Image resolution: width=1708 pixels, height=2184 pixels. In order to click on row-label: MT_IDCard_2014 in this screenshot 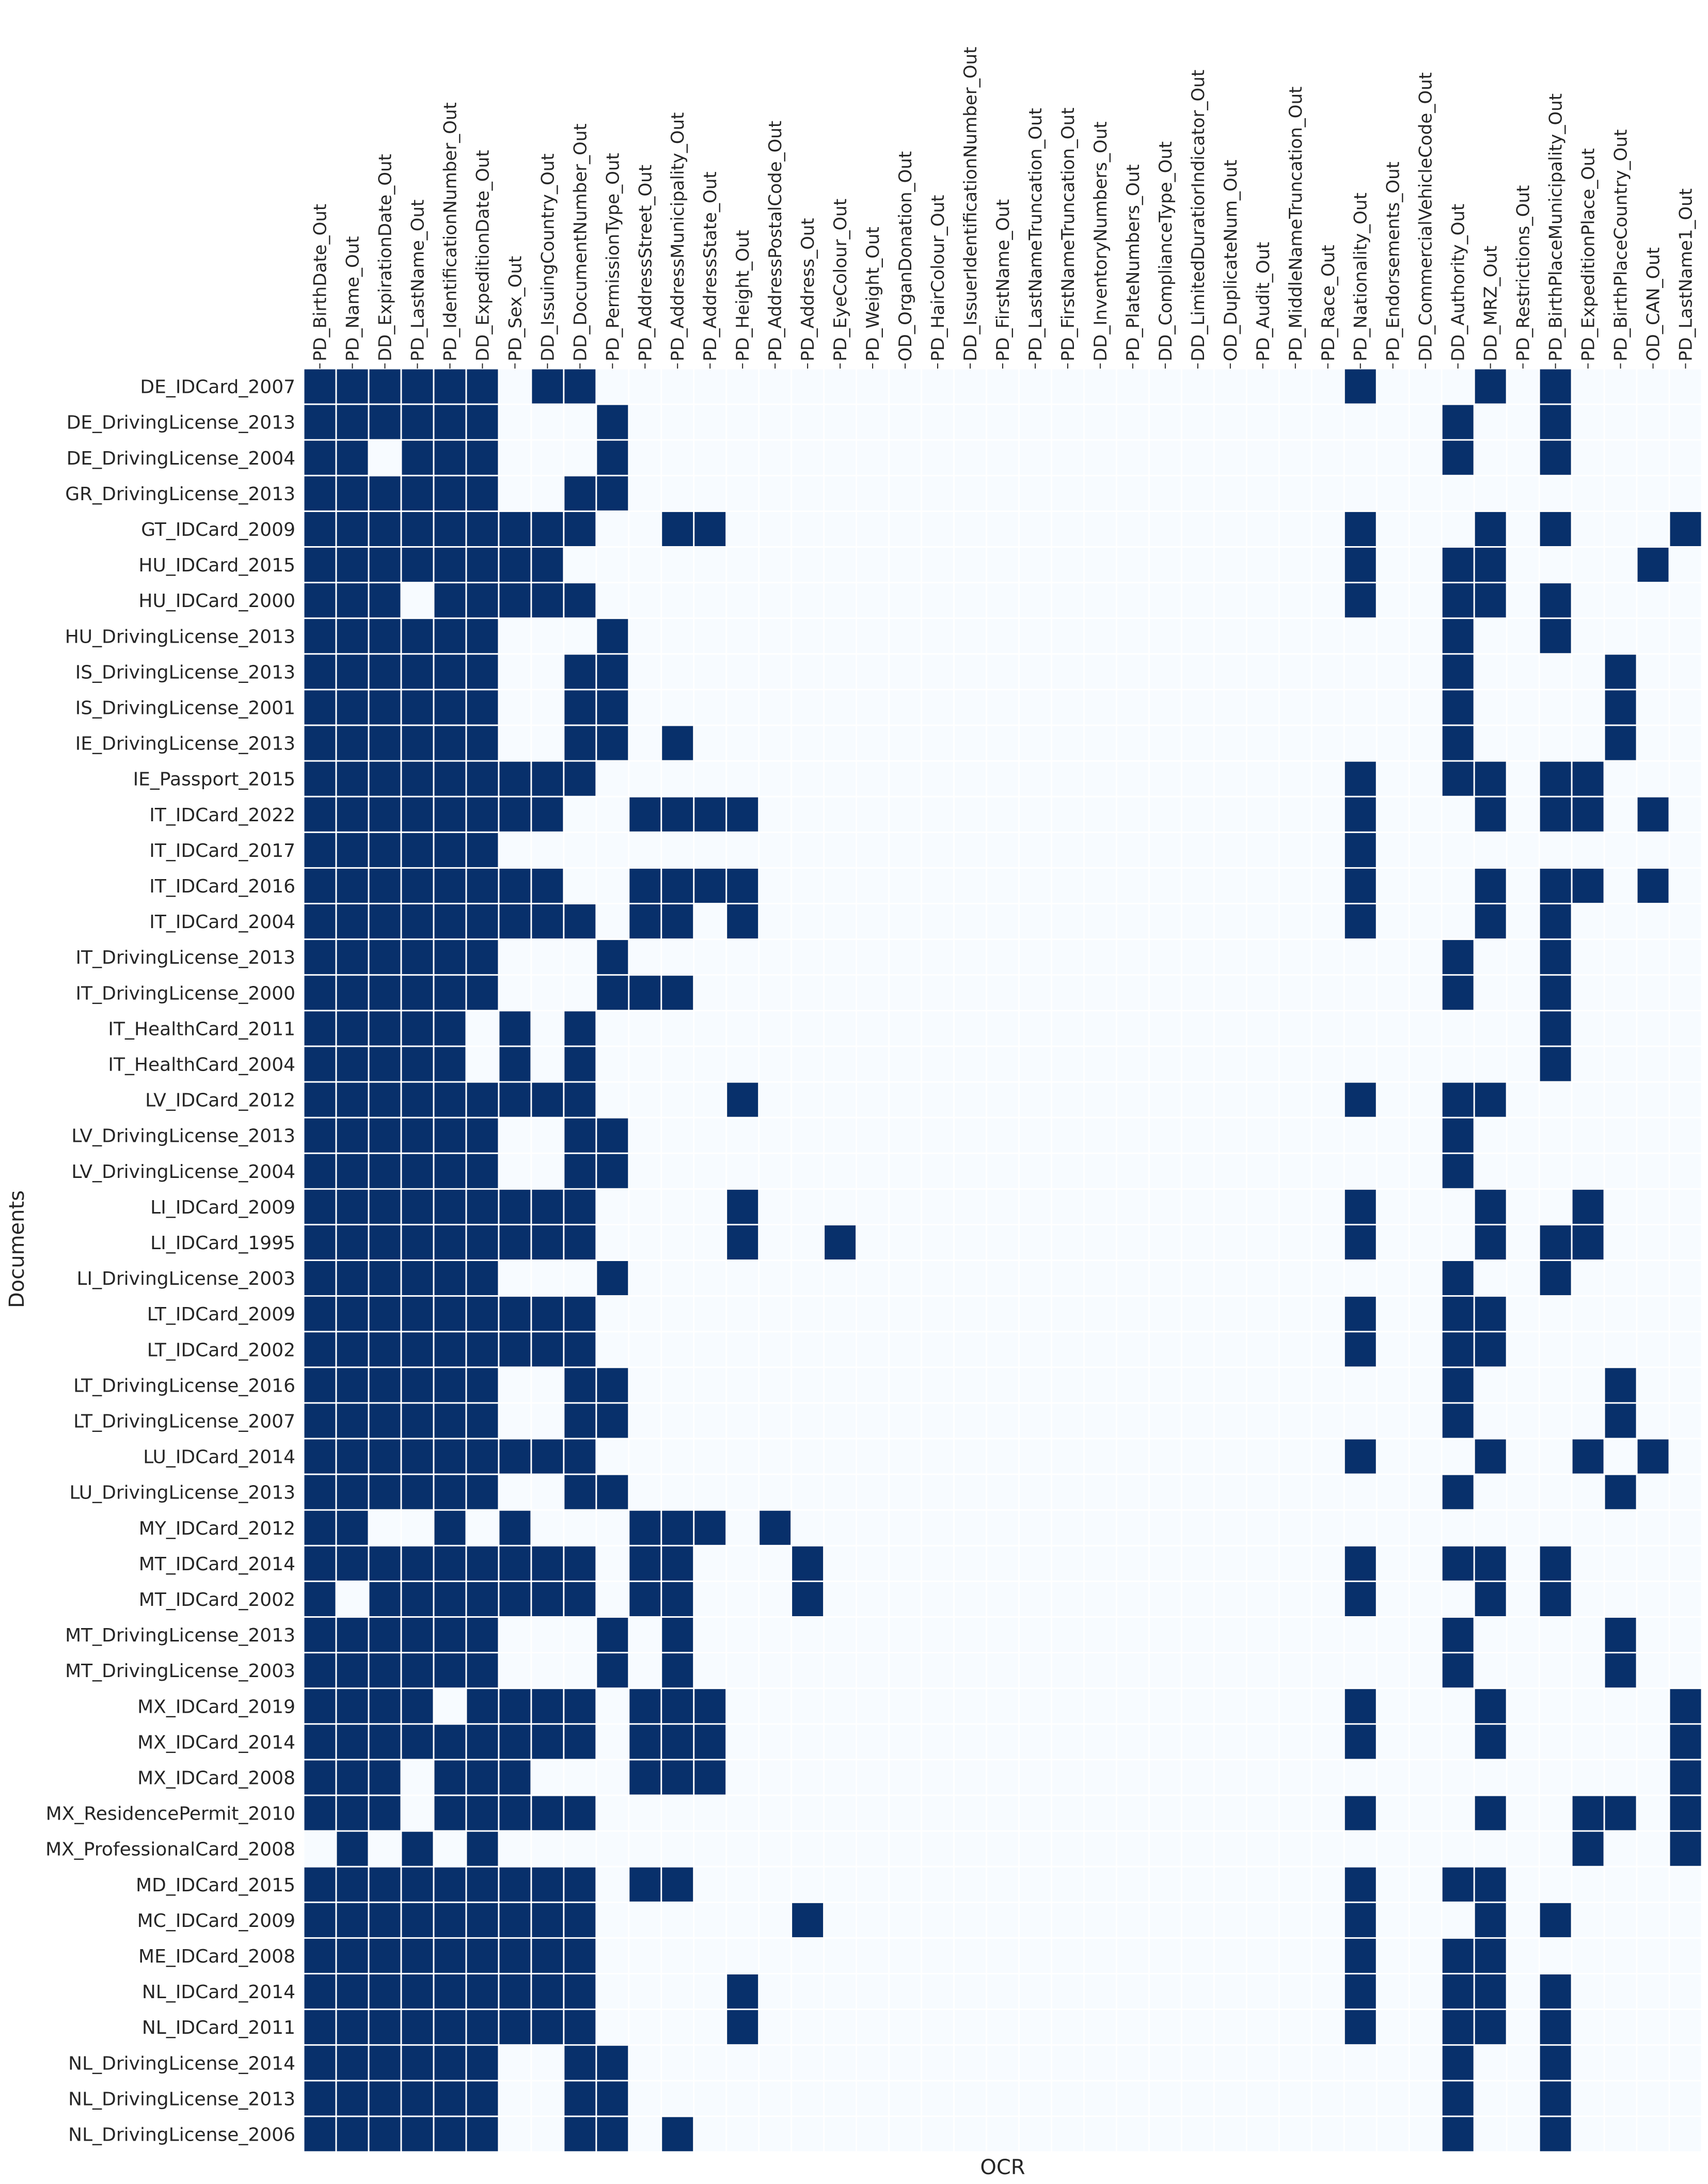, I will do `click(217, 1564)`.